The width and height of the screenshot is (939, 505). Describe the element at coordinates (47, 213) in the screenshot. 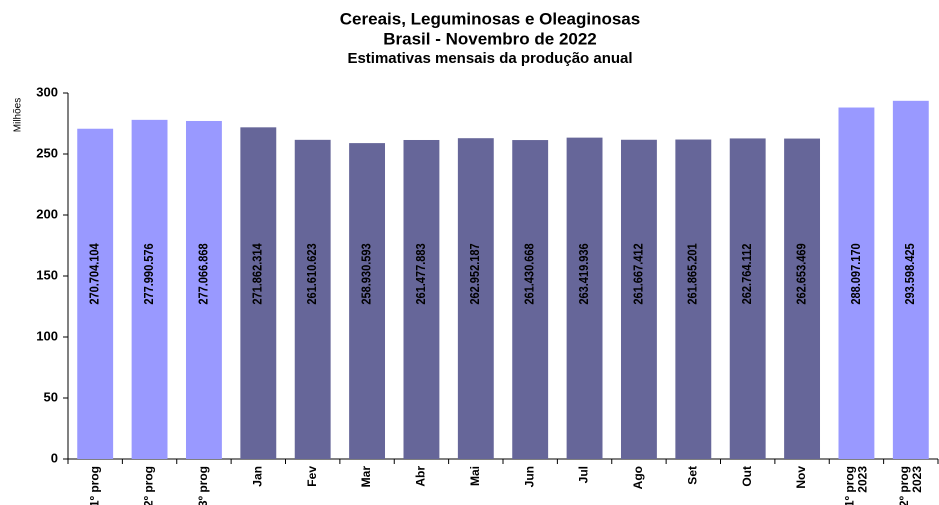

I see `y-tick-label: 200` at that location.